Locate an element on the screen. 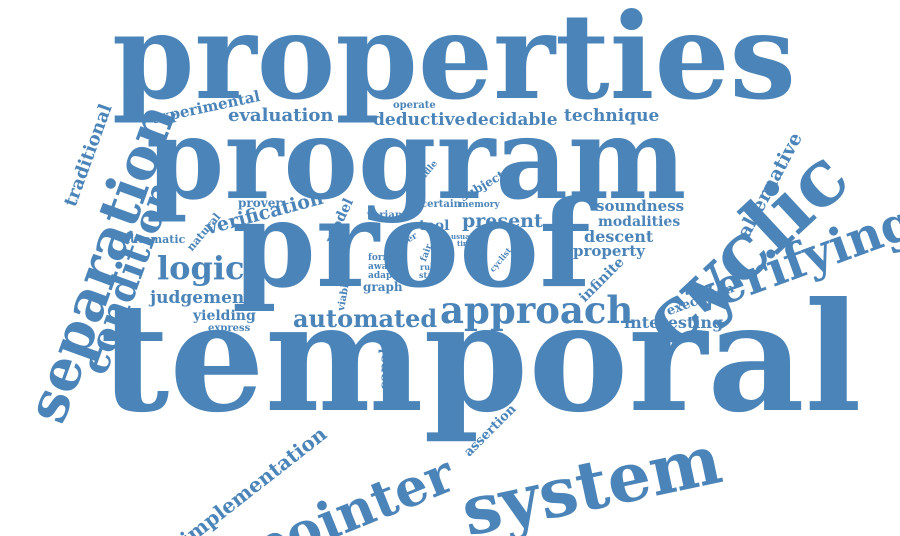 The height and width of the screenshot is (536, 900). word-approach: approach is located at coordinates (537, 310).